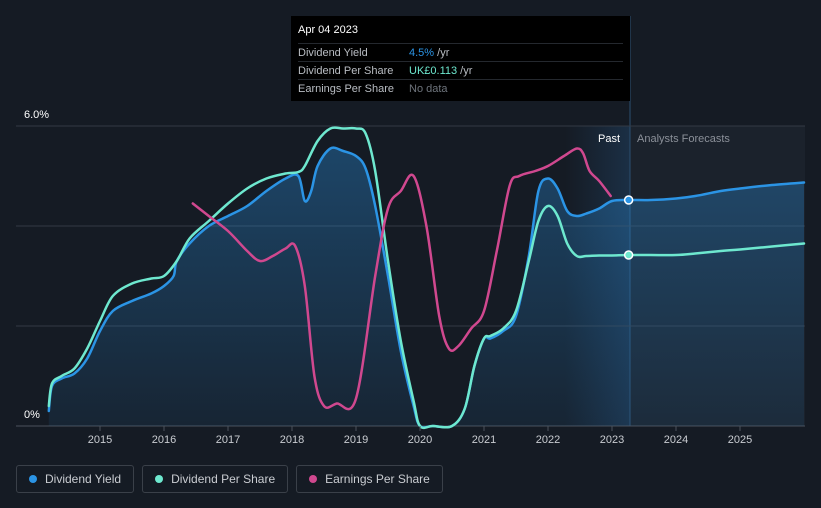 The width and height of the screenshot is (821, 508). I want to click on tooltip-value: No data, so click(428, 88).